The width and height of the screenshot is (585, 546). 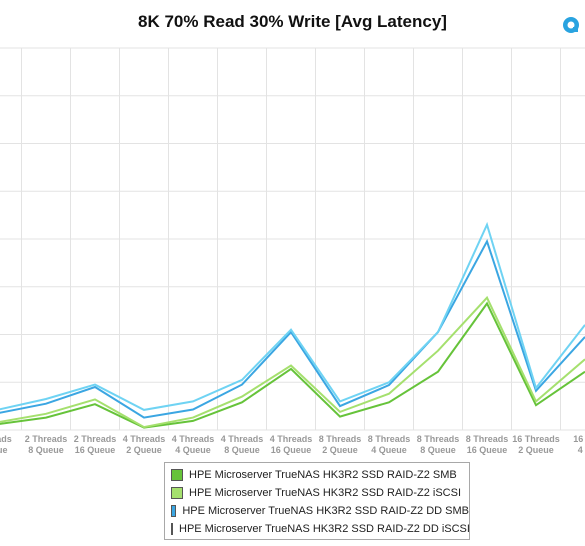 I want to click on x-tick-label: hreads, so click(x=6, y=439).